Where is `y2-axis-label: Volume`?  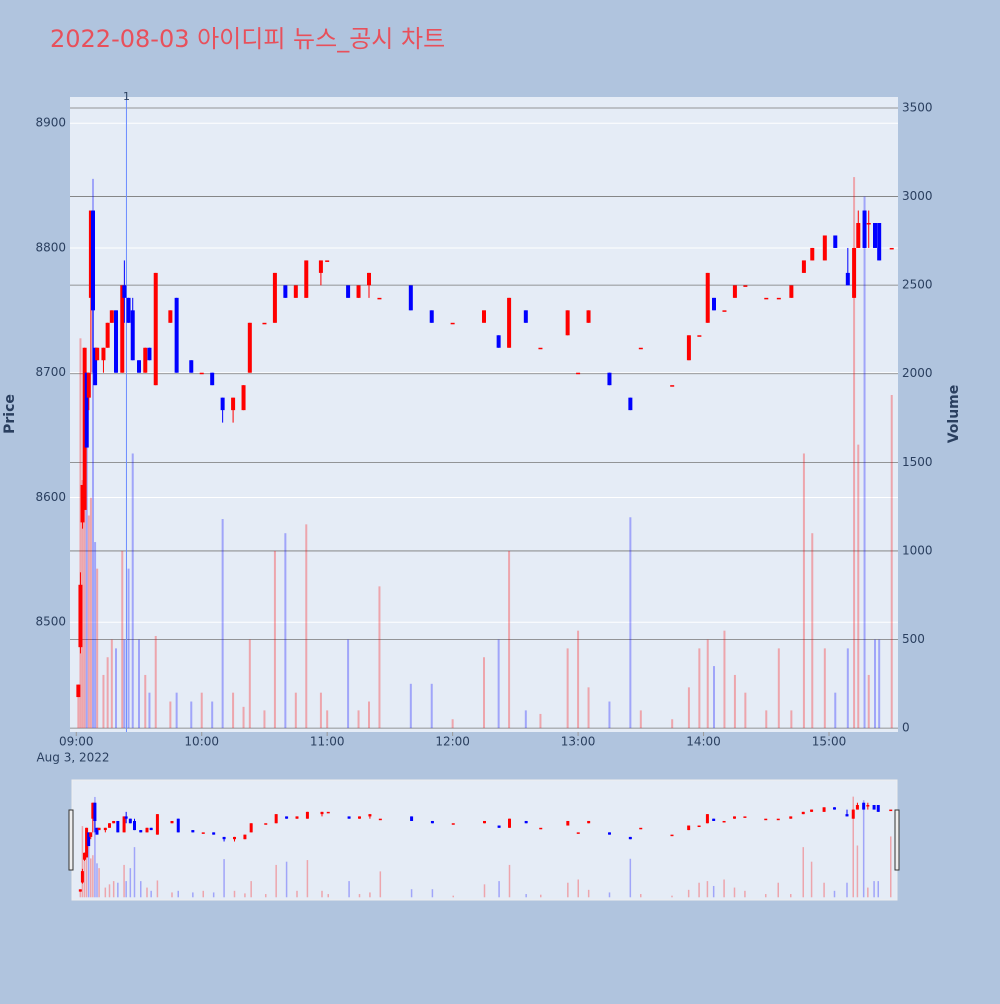 y2-axis-label: Volume is located at coordinates (954, 414).